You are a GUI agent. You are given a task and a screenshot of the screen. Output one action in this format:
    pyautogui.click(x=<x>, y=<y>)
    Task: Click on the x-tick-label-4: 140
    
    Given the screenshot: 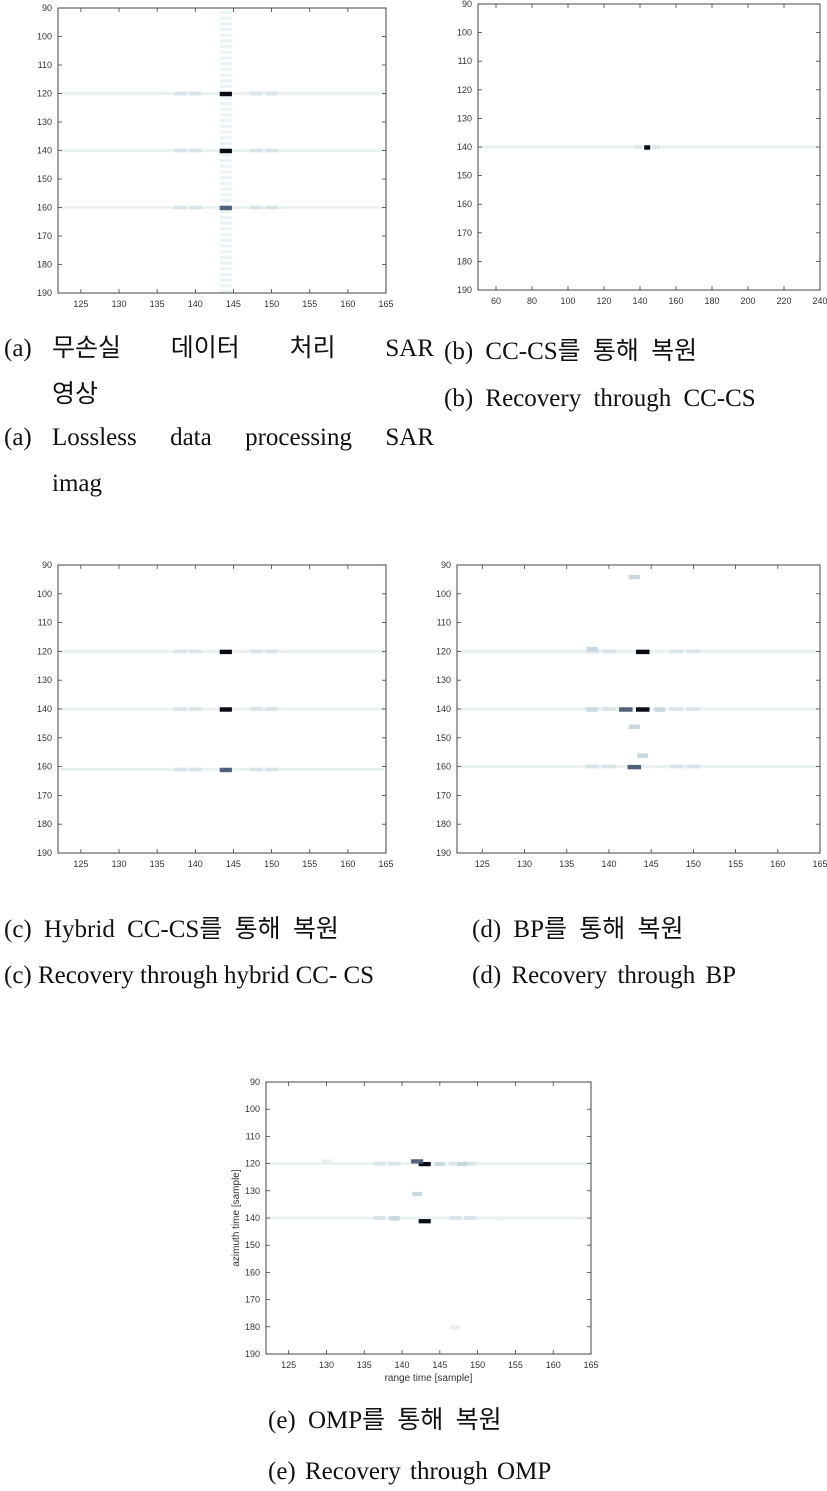 What is the action you would take?
    pyautogui.click(x=639, y=301)
    